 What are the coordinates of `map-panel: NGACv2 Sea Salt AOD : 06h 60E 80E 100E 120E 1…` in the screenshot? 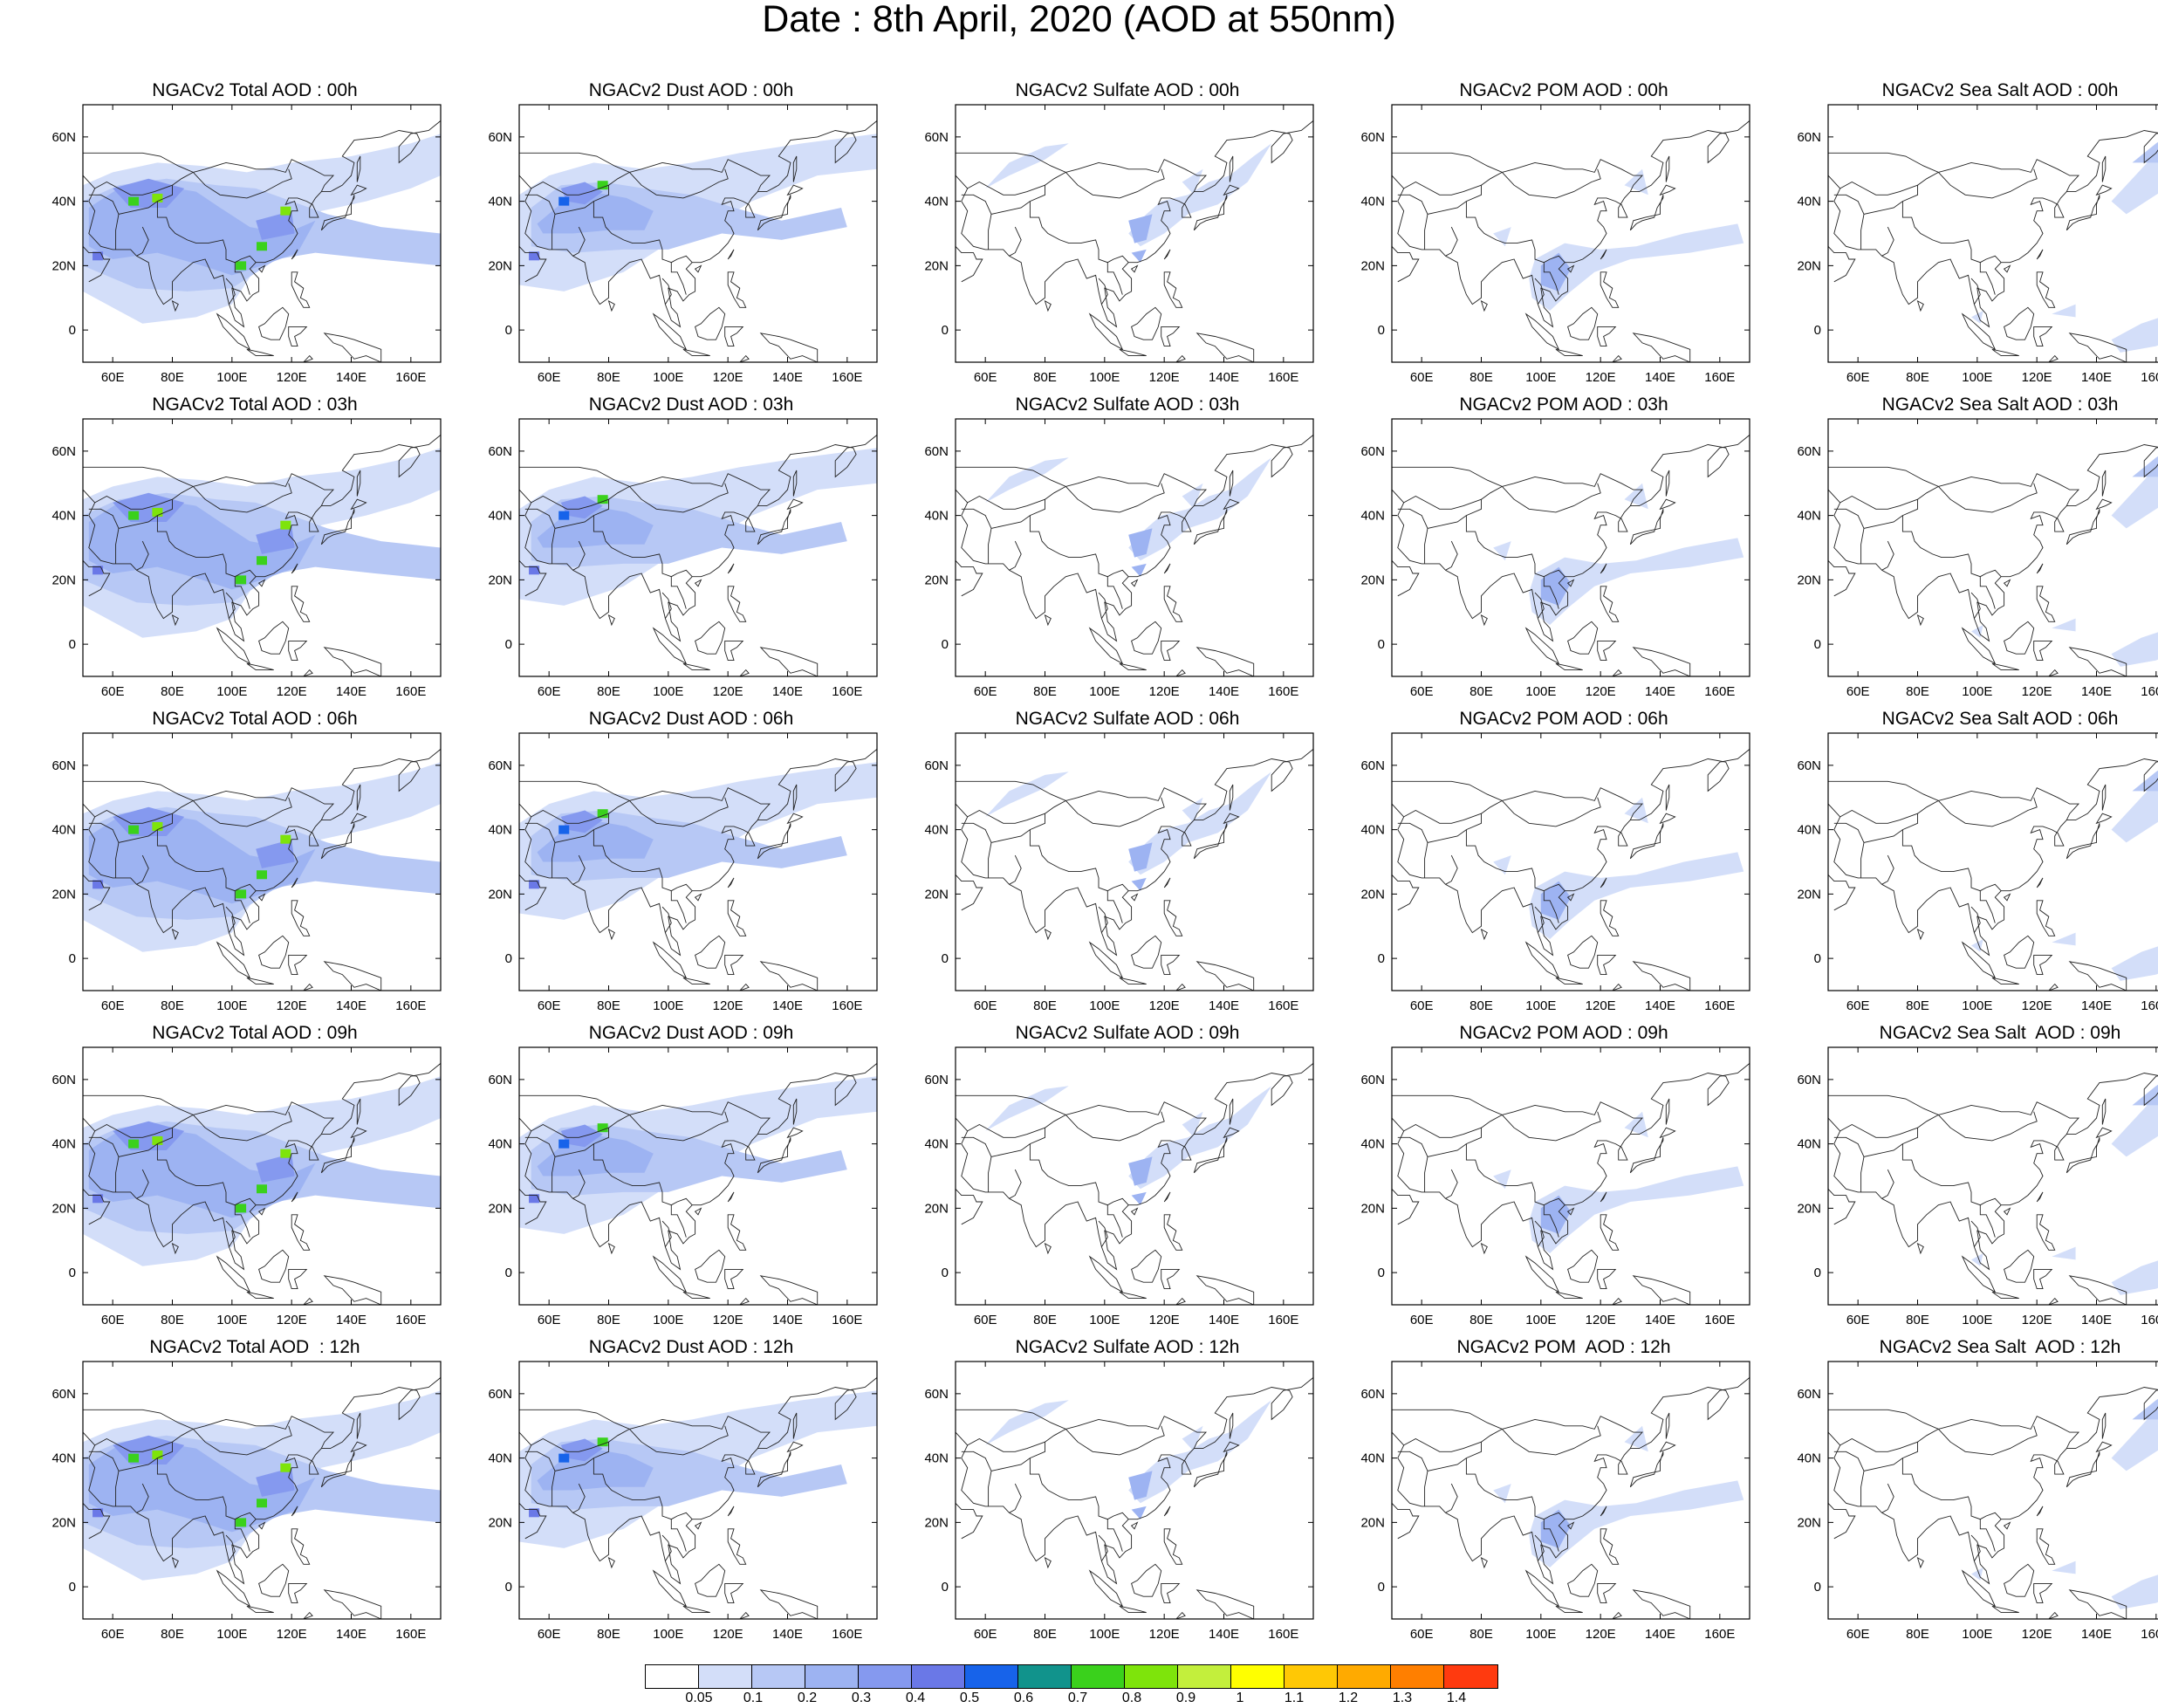 It's located at (1973, 861).